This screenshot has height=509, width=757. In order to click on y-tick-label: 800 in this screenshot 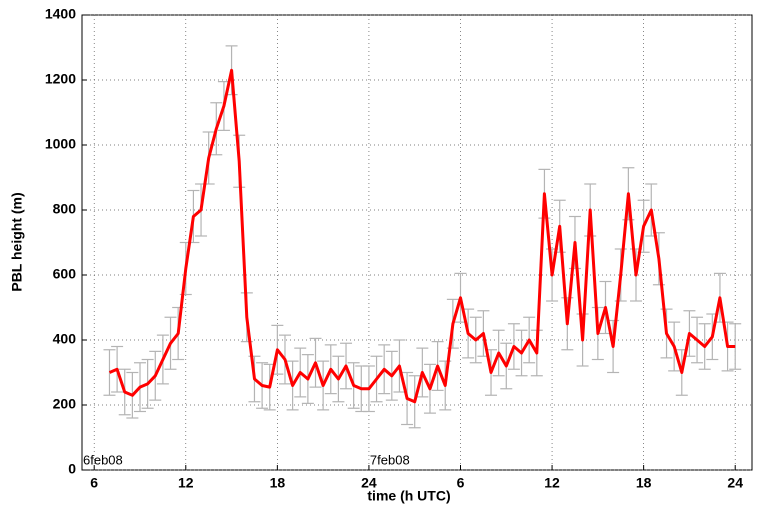, I will do `click(65, 209)`.